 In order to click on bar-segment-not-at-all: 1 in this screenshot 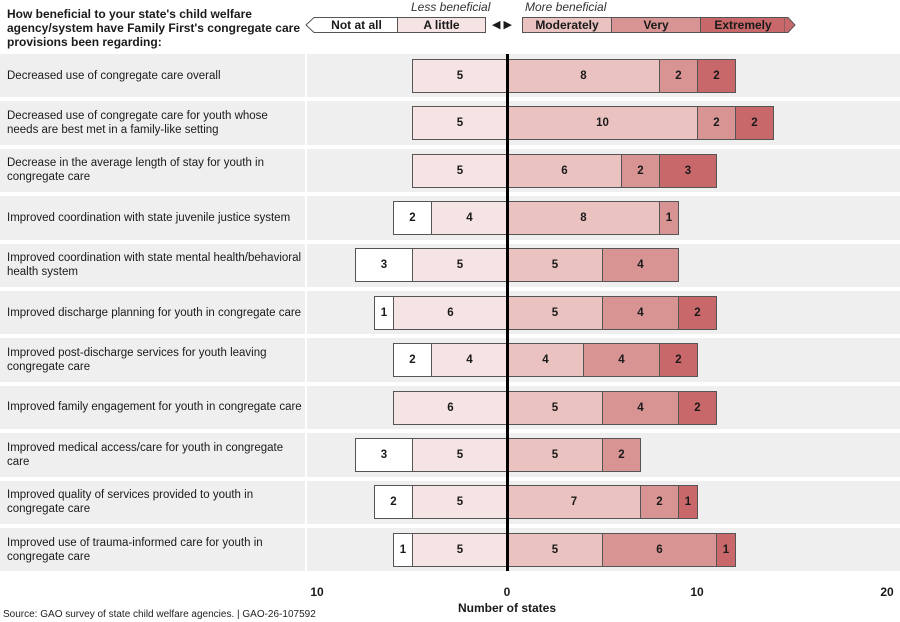, I will do `click(384, 312)`.